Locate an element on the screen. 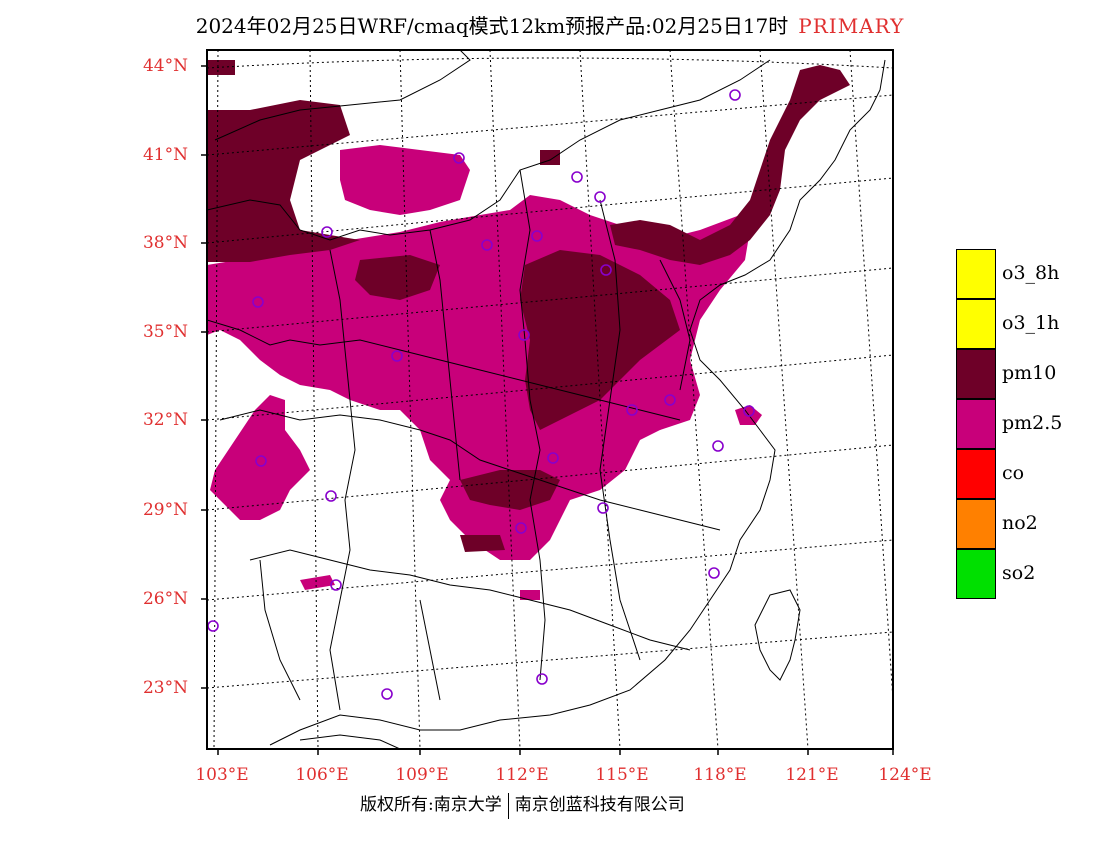  title-tag: PRIMARY is located at coordinates (851, 26).